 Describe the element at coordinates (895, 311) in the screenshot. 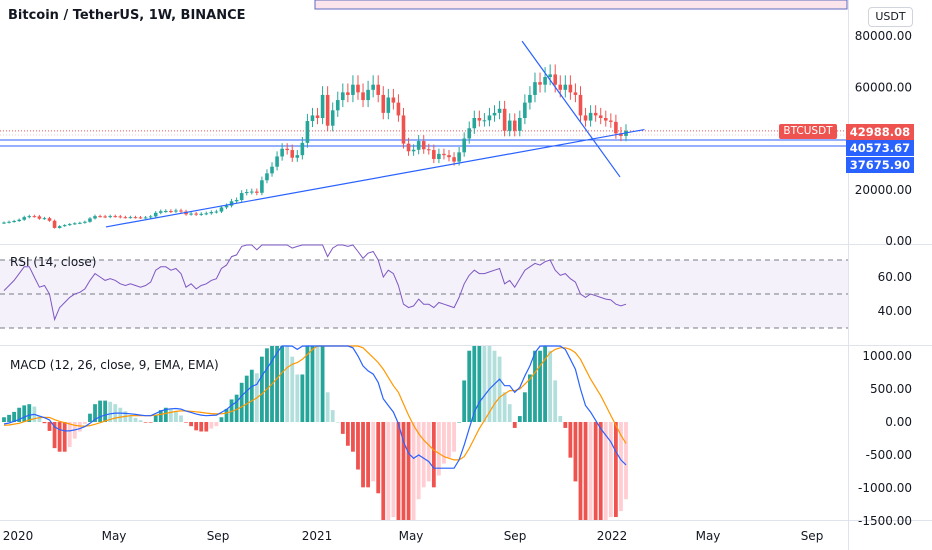

I see `rsi-axis-tick: 40.00` at that location.